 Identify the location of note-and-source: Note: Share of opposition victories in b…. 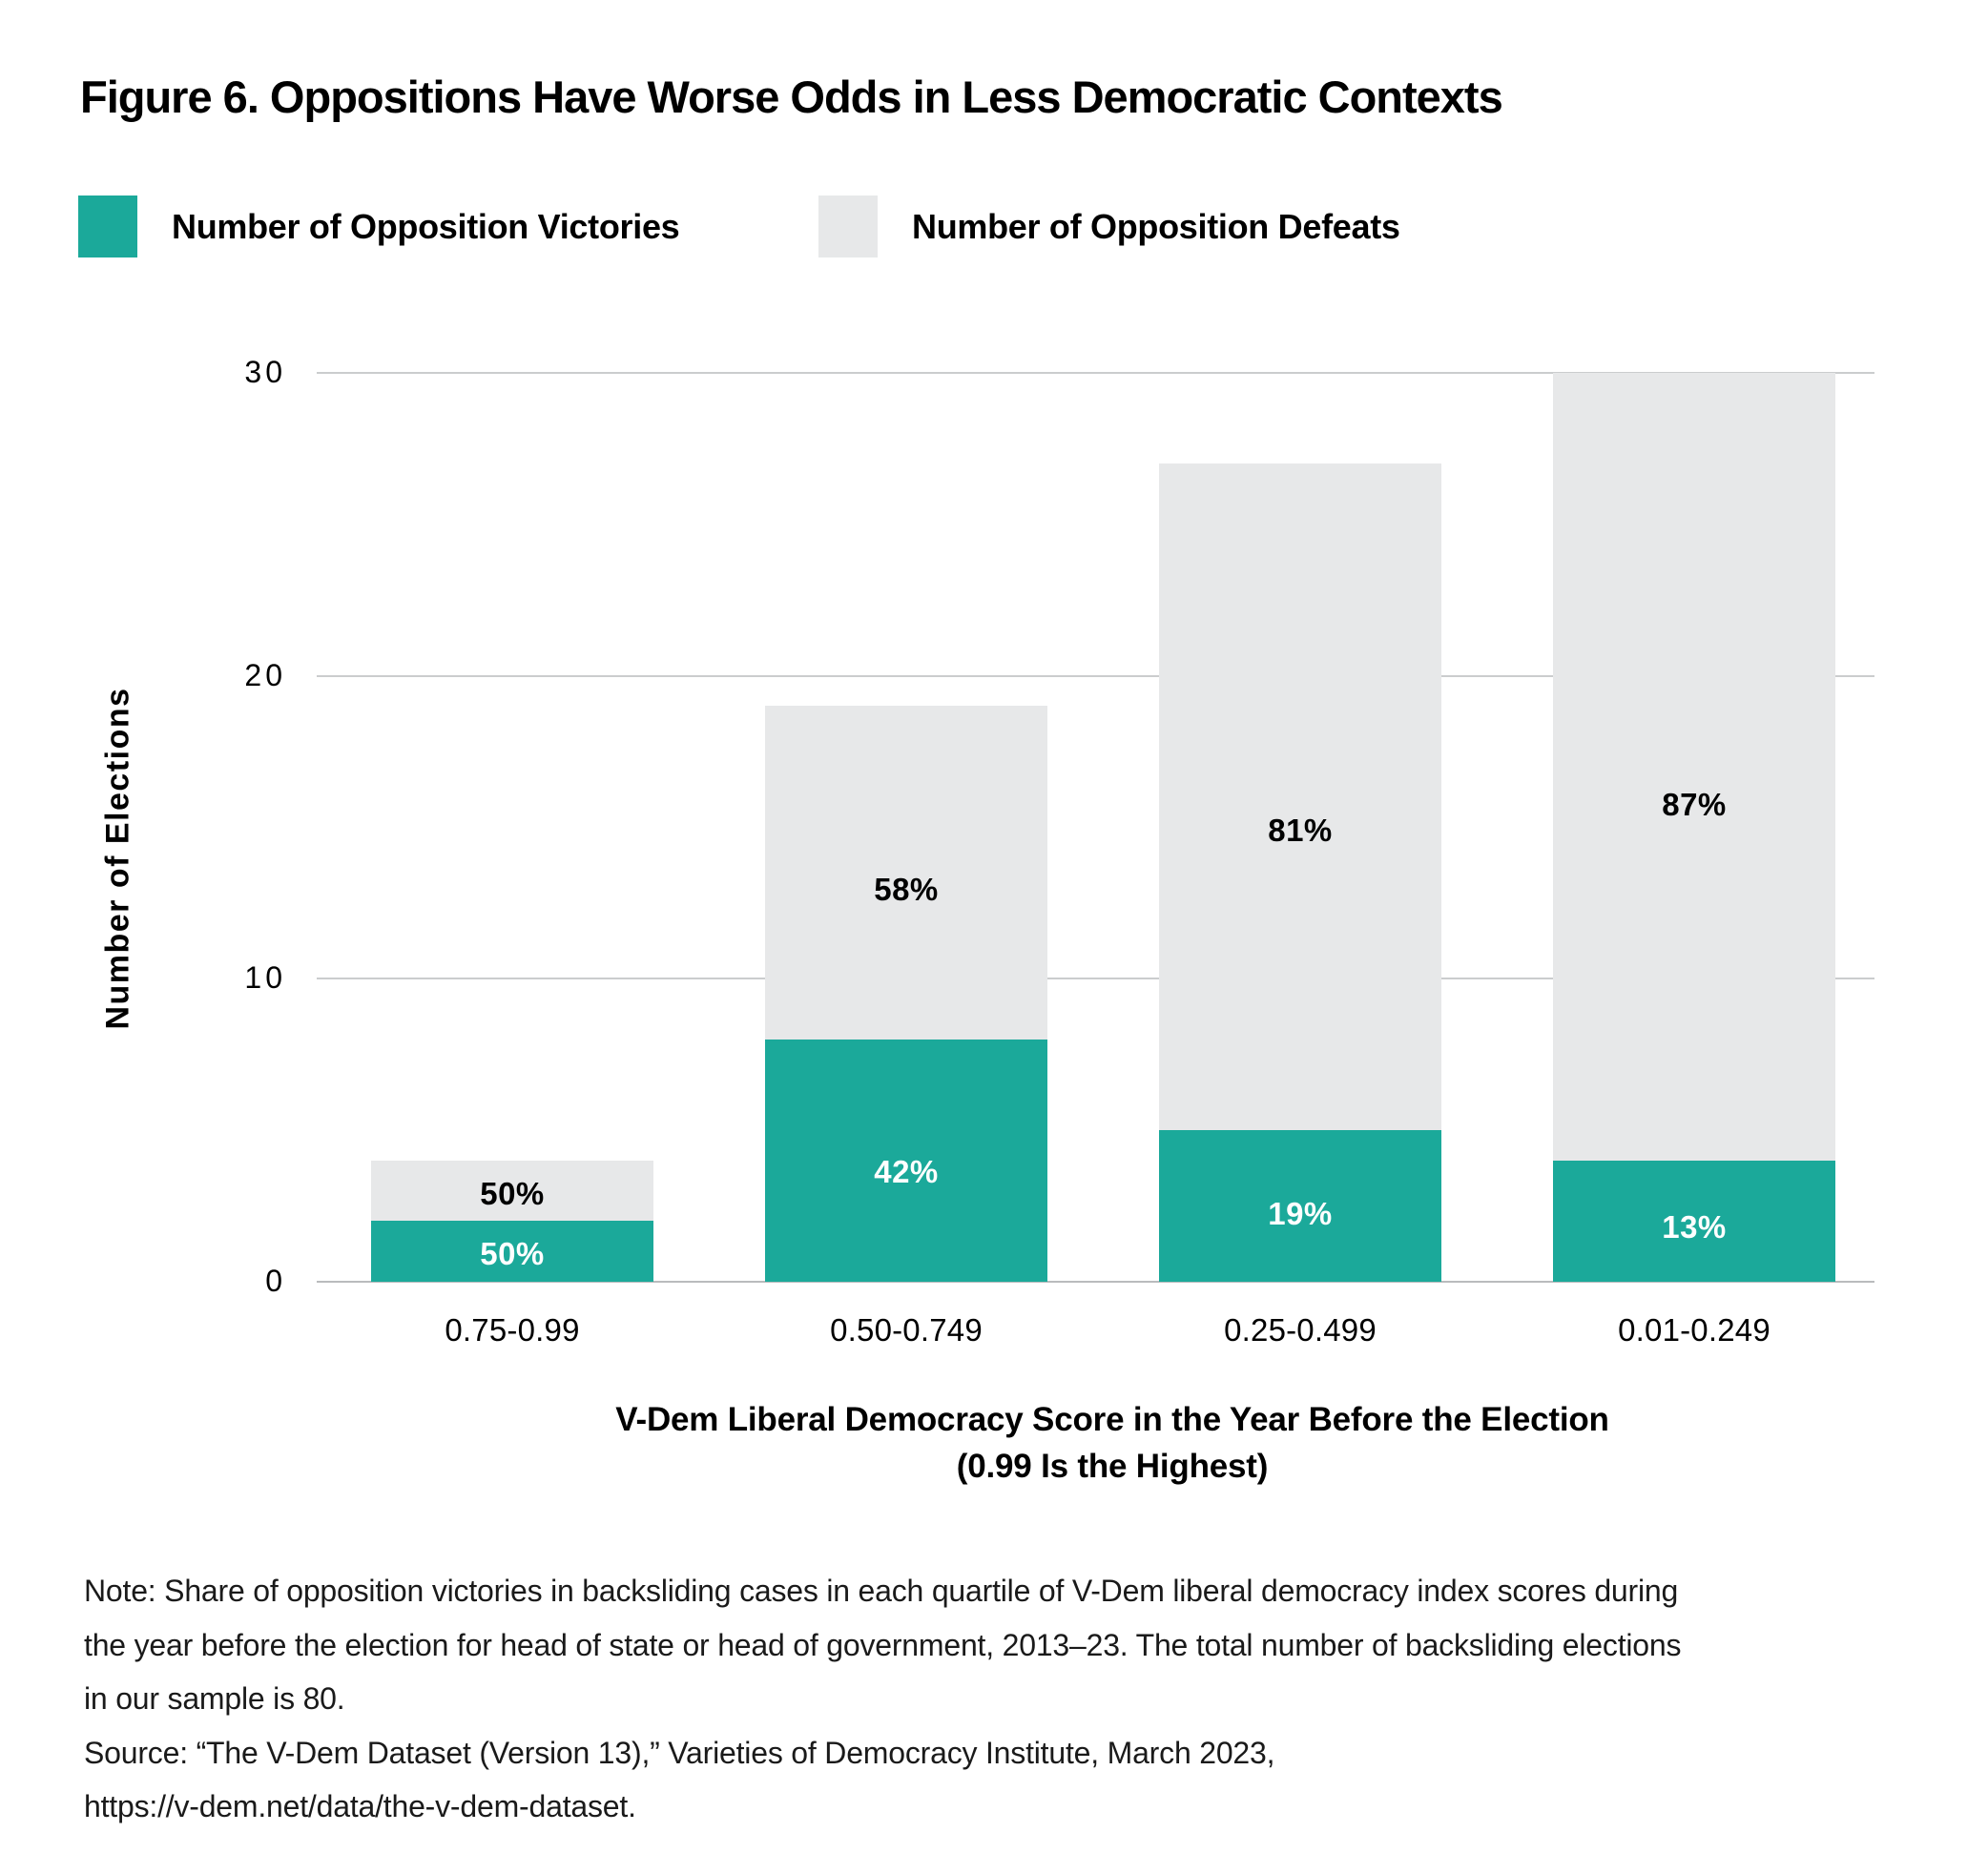
(883, 1698).